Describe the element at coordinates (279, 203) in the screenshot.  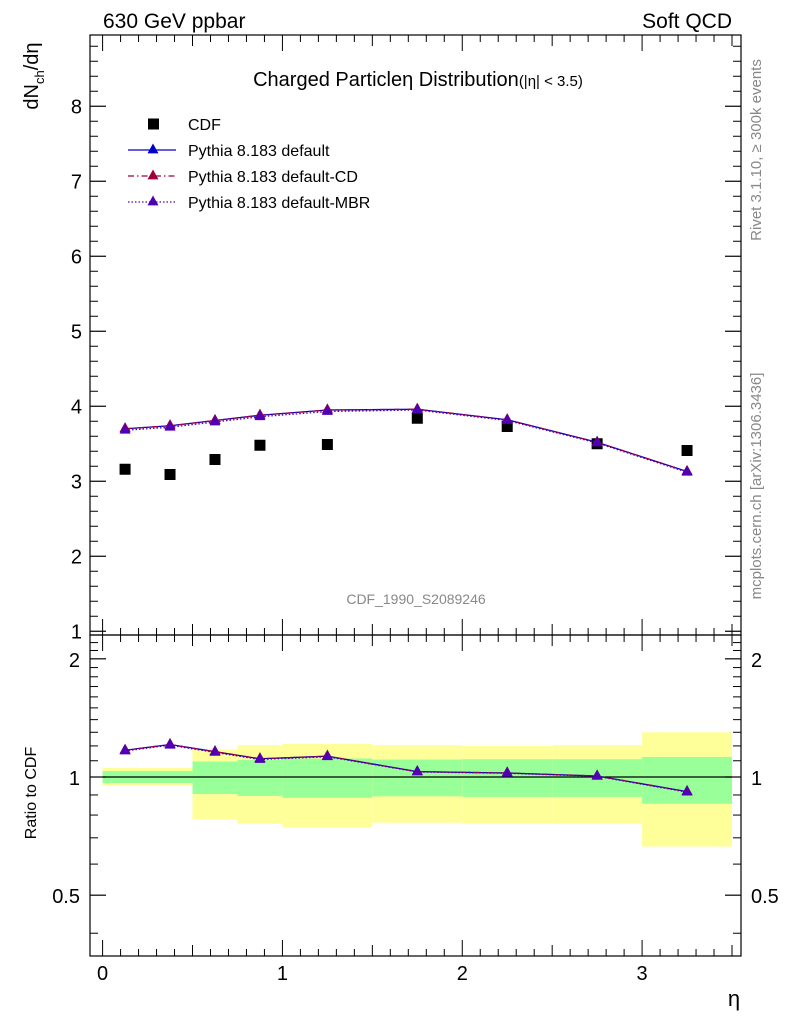
I see `legend-label: Pythia 8.183 default-MBR` at that location.